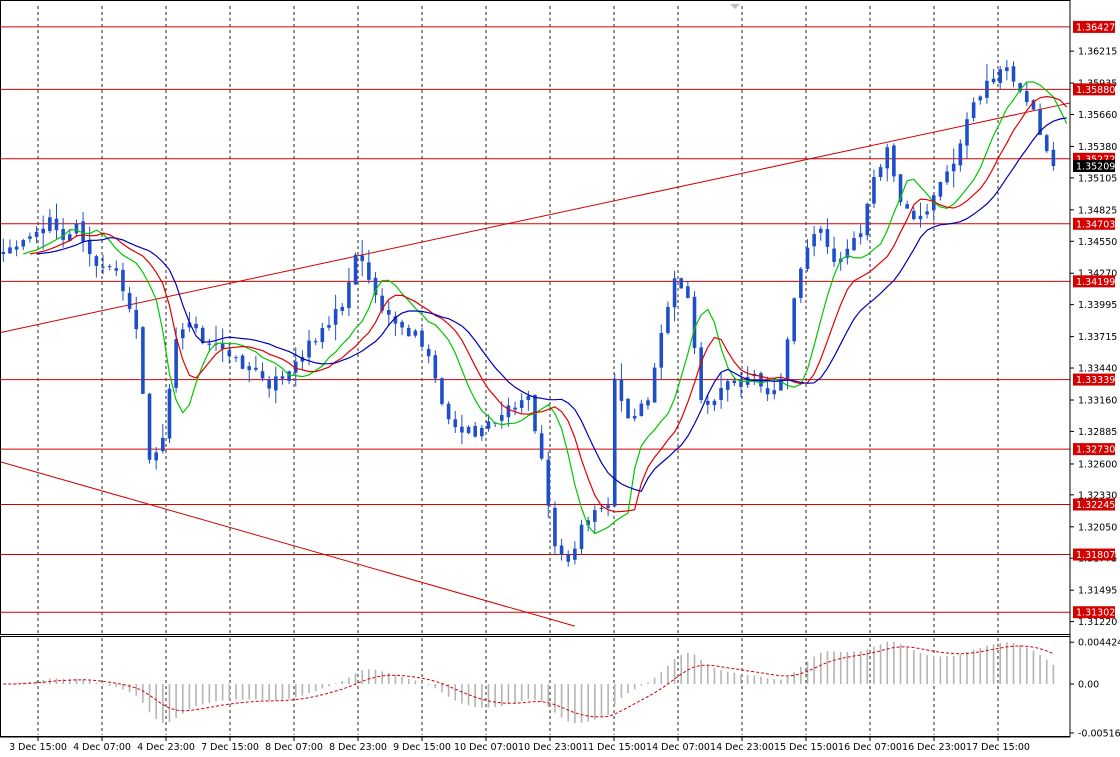  I want to click on time-tick-label: 15 Dec 15:00, so click(806, 747).